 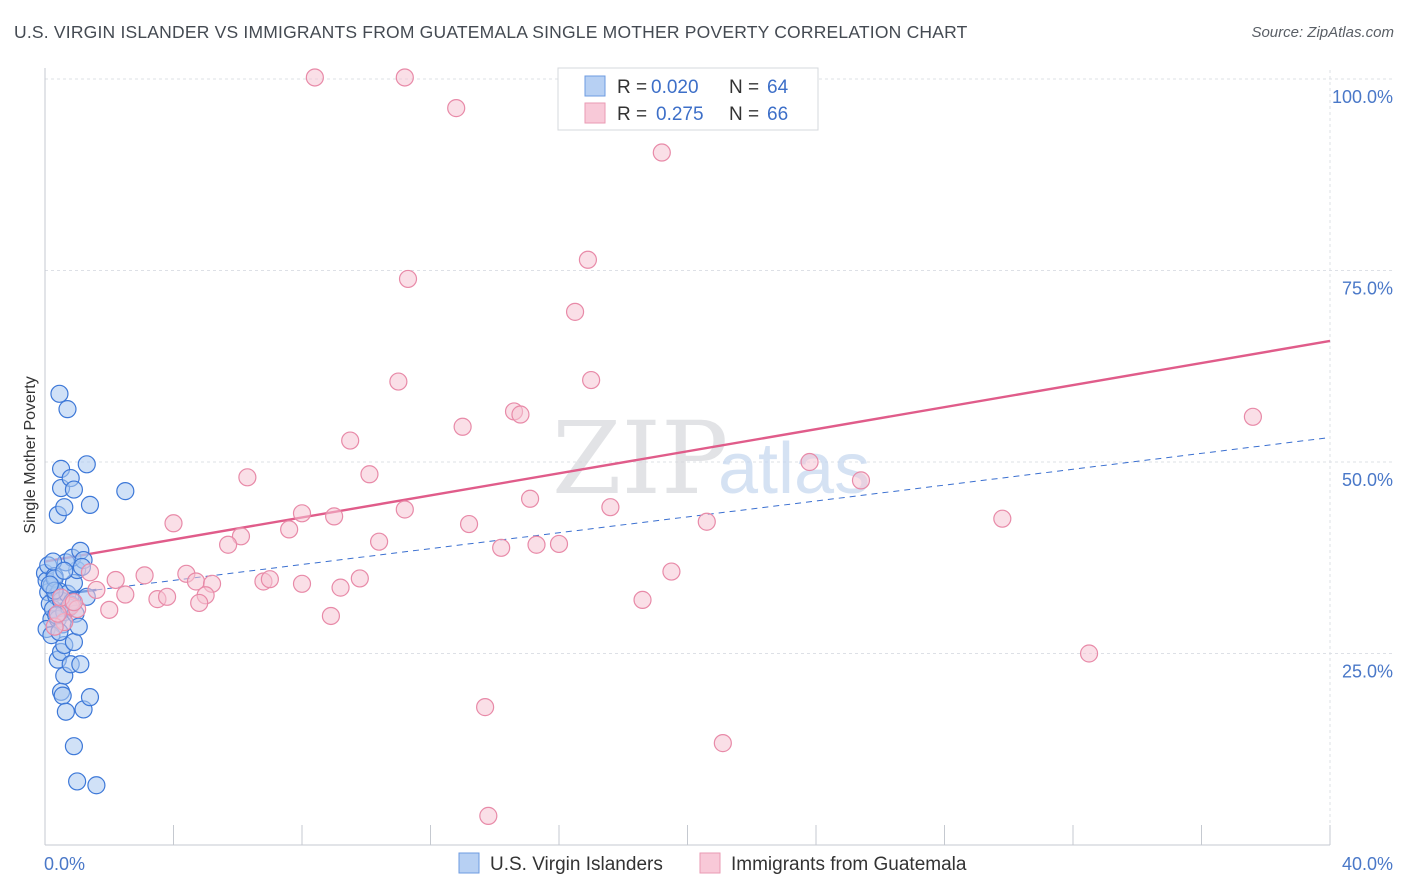 What do you see at coordinates (576, 864) in the screenshot?
I see `bottom-legend-label-blue: U.S. Virgin Islanders` at bounding box center [576, 864].